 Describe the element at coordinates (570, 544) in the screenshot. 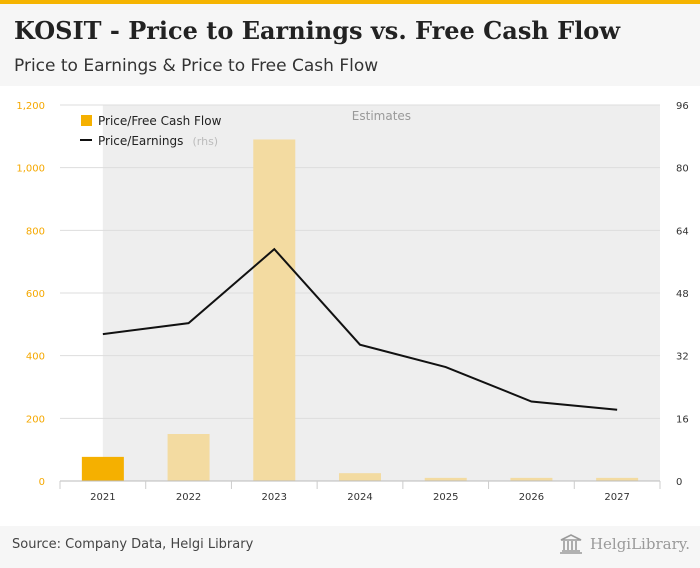

I see `library-building-icon` at that location.